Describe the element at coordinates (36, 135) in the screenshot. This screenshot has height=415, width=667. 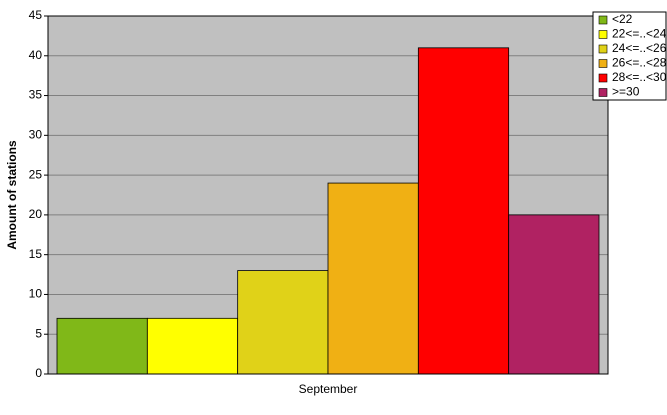
I see `y-tick-label: 30` at that location.